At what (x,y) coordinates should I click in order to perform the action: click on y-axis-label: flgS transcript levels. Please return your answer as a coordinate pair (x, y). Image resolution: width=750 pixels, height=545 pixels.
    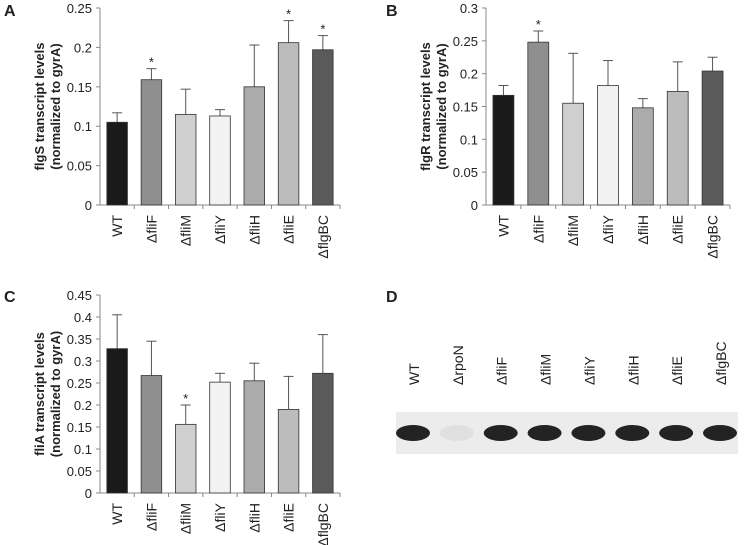
    Looking at the image, I should click on (39, 107).